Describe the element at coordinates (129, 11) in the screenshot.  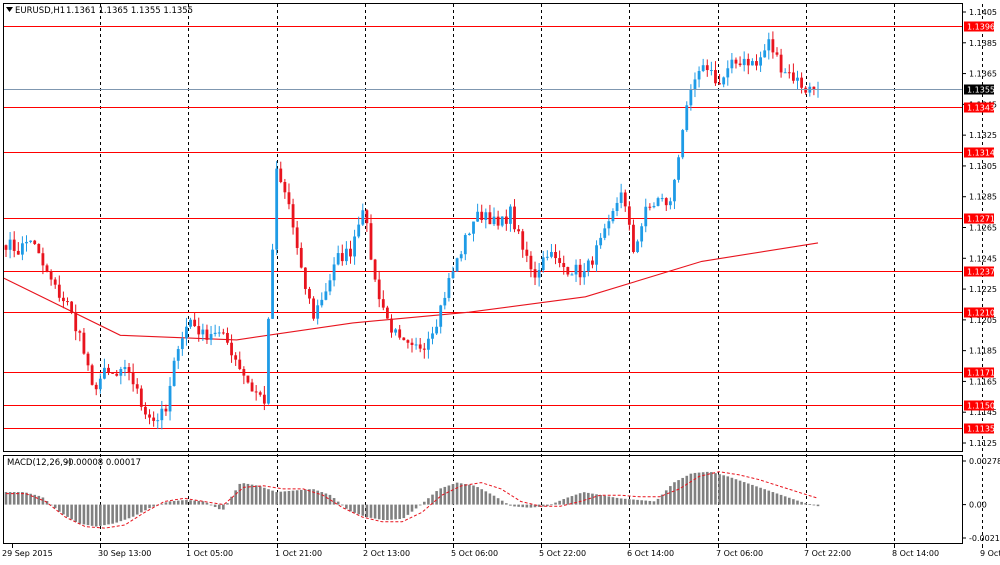
I see `ohlc-values: 1.1361 1.1365 1.1355 1.1355` at that location.